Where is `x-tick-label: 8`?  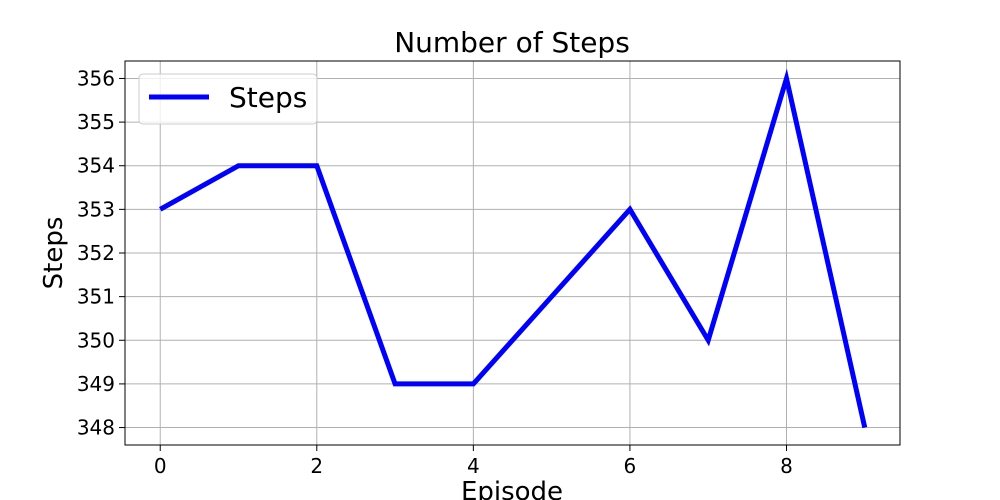
x-tick-label: 8 is located at coordinates (786, 466).